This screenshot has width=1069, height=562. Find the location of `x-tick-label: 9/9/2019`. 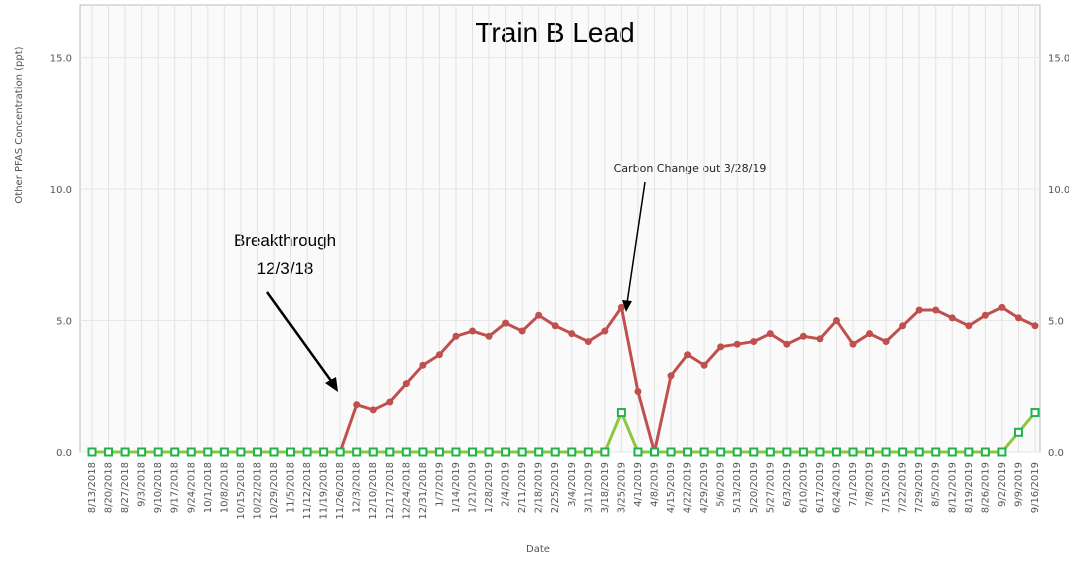

x-tick-label: 9/9/2019 is located at coordinates (1018, 484).